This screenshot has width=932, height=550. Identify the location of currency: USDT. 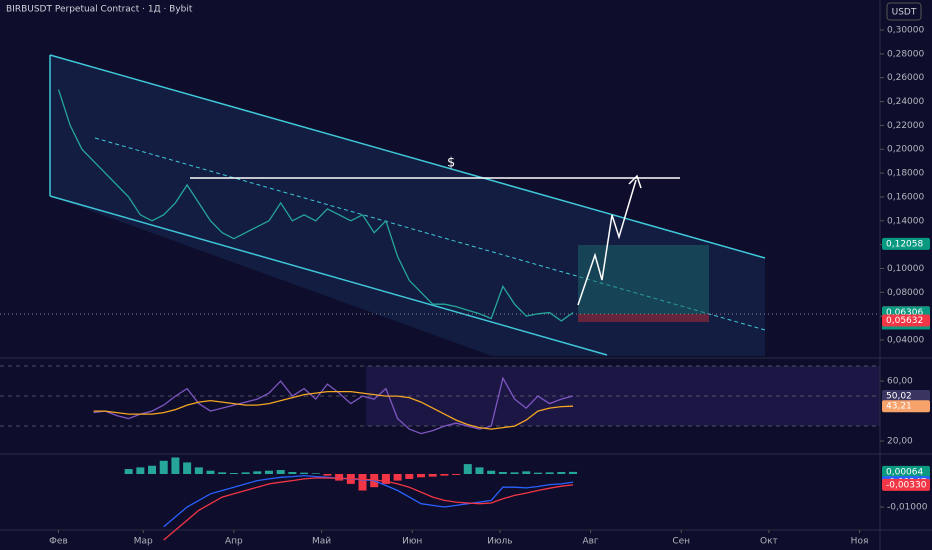
(904, 13).